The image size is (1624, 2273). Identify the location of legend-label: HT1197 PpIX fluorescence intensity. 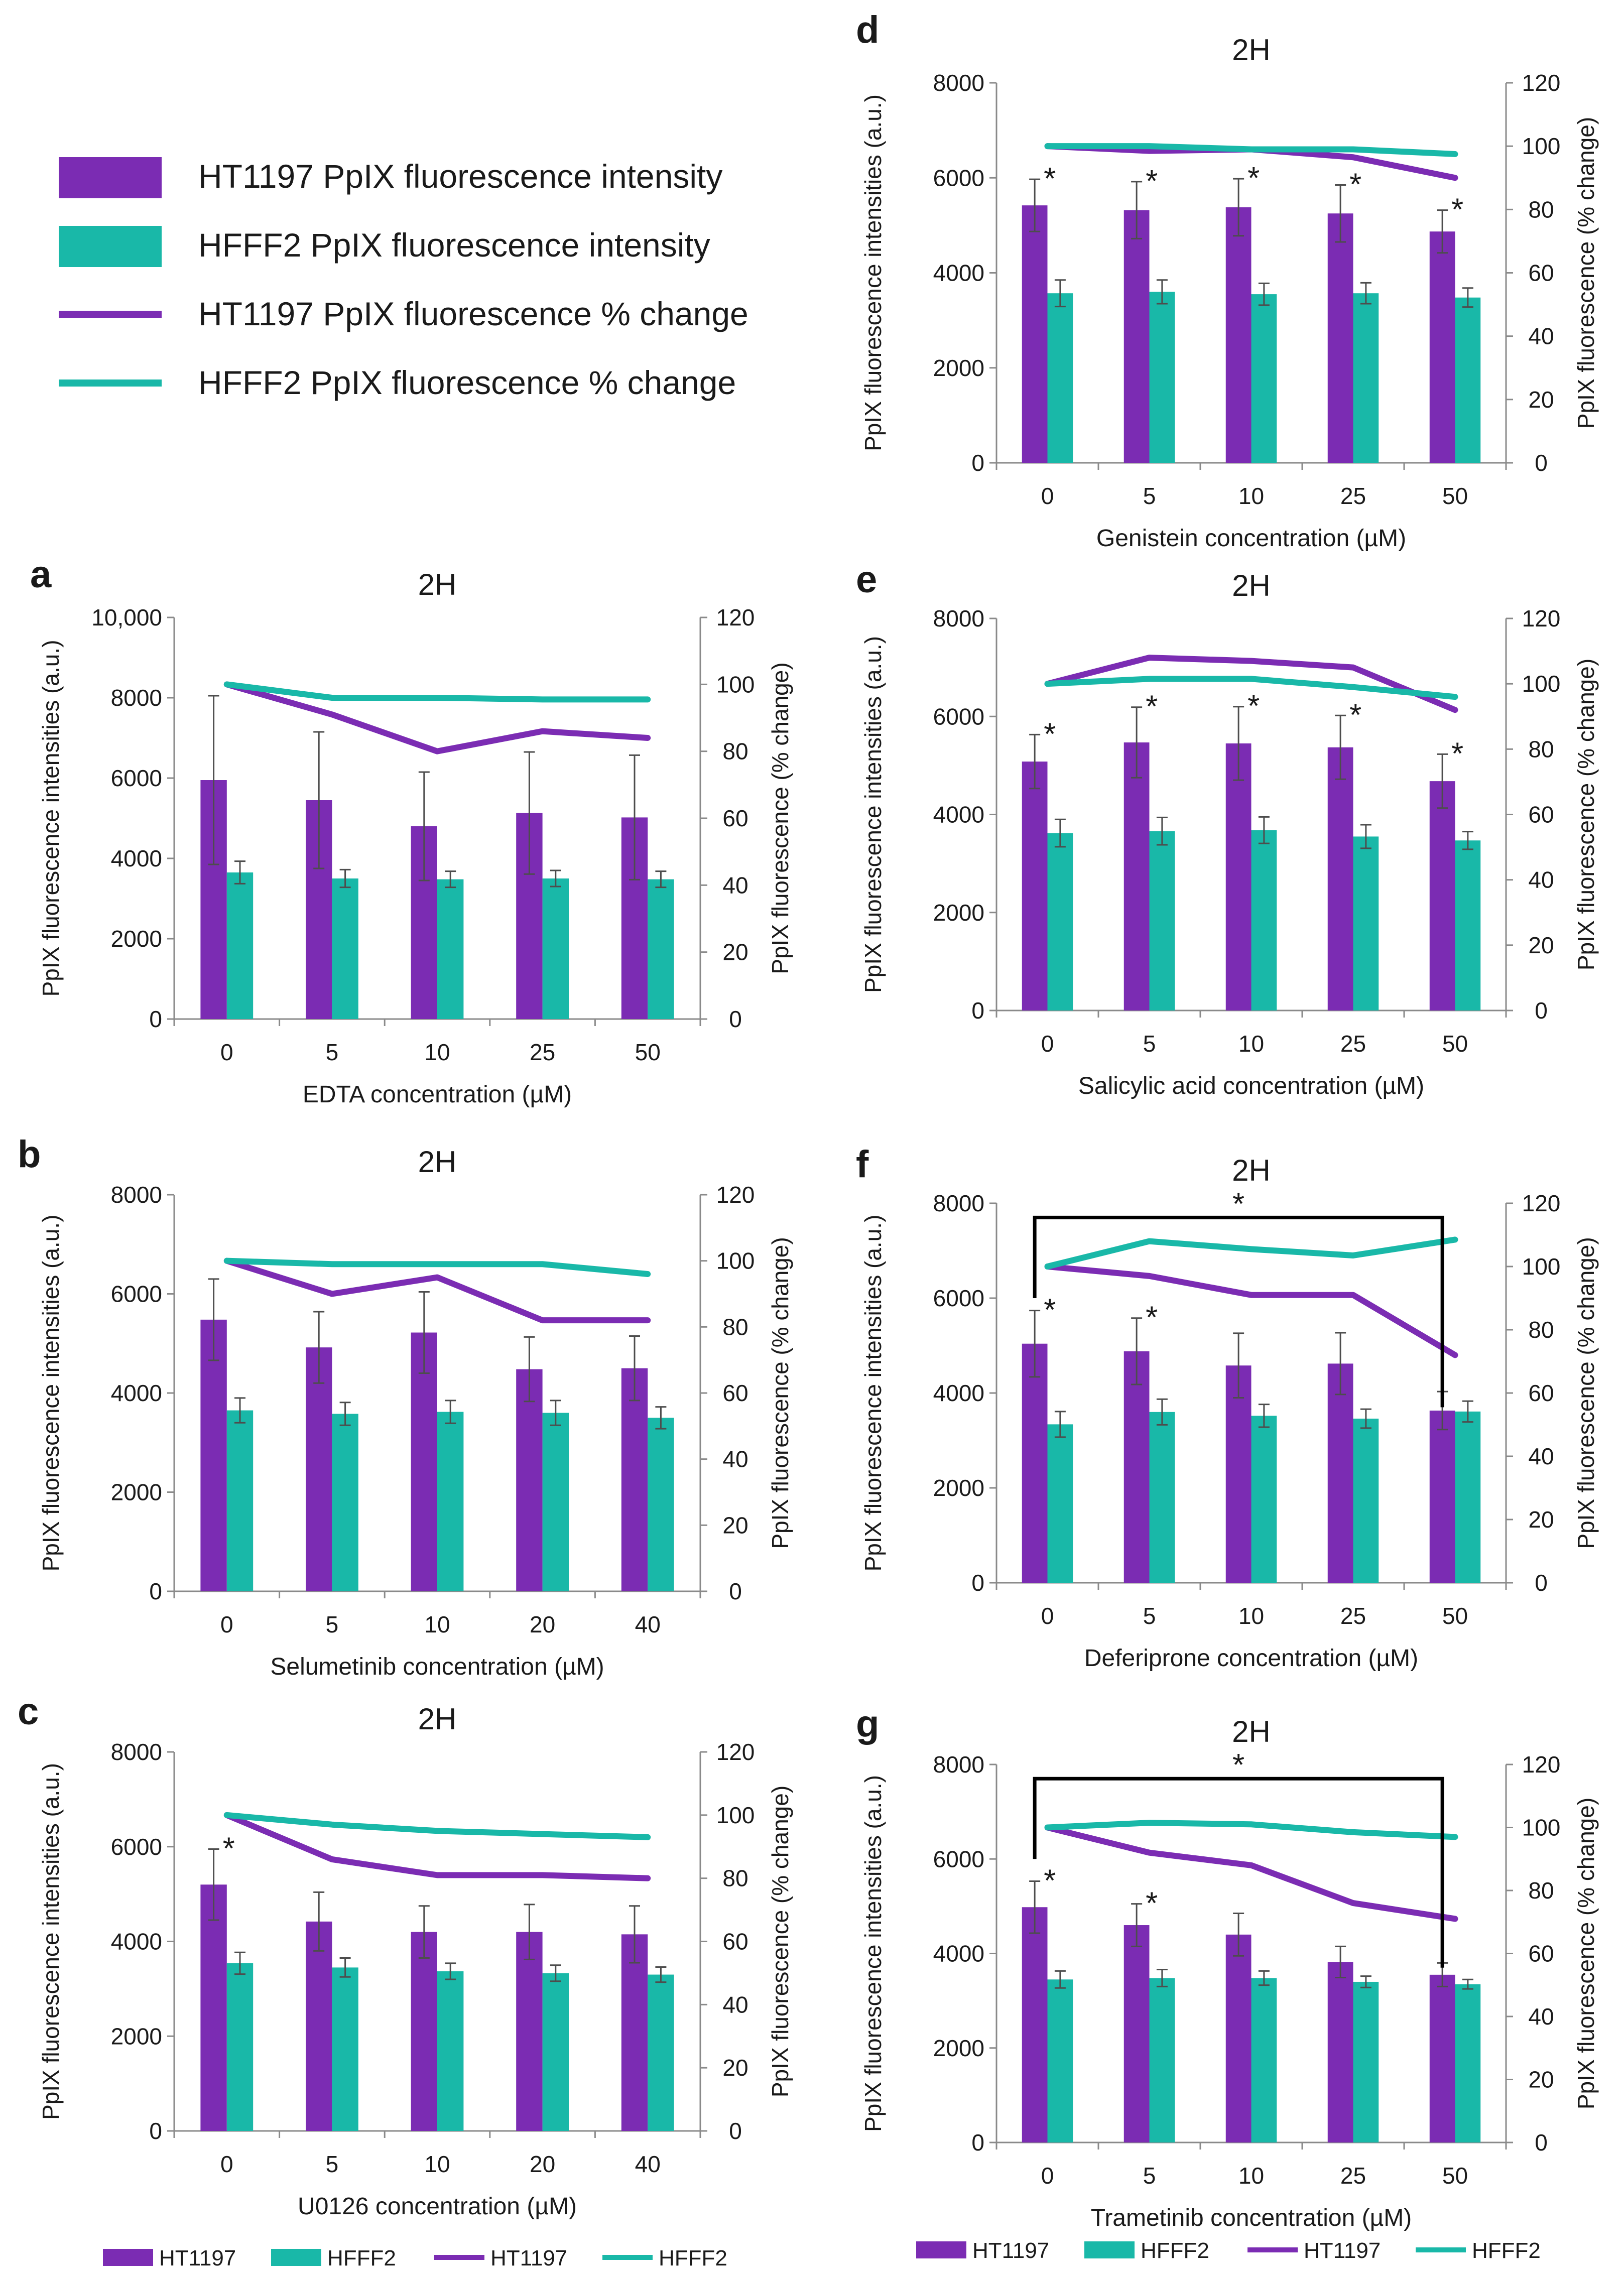
(460, 176).